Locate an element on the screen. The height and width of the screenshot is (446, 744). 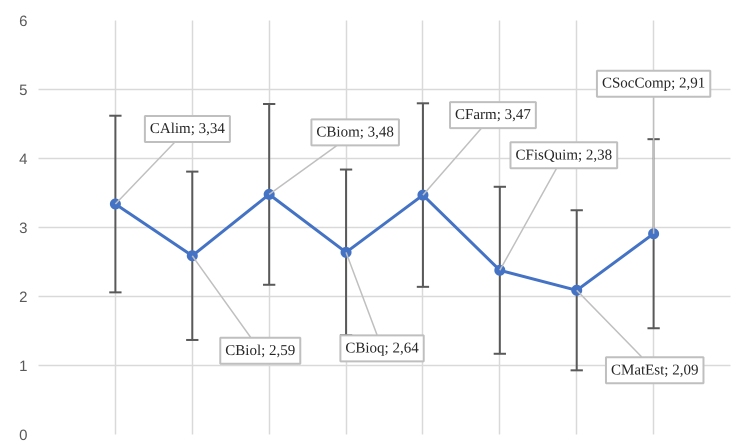
data-label: CFisQuim; 2,38 is located at coordinates (563, 155).